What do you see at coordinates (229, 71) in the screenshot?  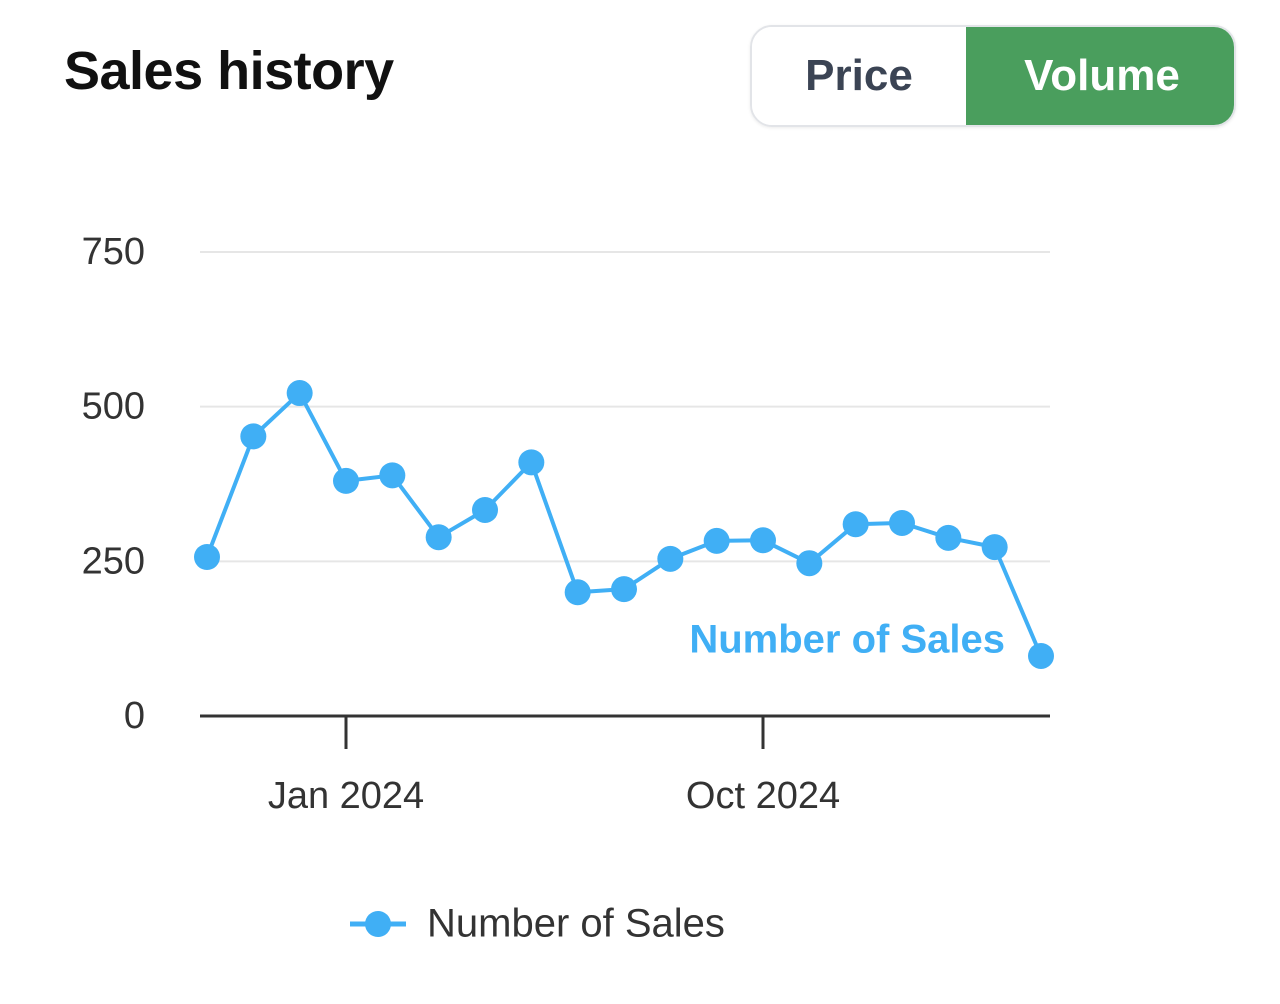 I see `title: Sales history` at bounding box center [229, 71].